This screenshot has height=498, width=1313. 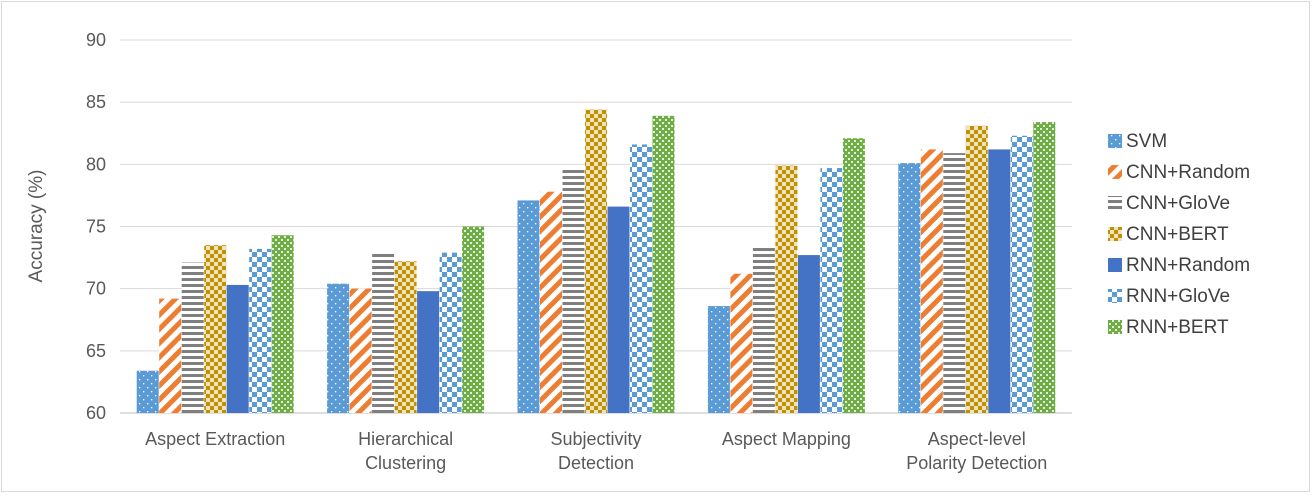 What do you see at coordinates (215, 439) in the screenshot?
I see `x-tick-label: Aspect Extraction` at bounding box center [215, 439].